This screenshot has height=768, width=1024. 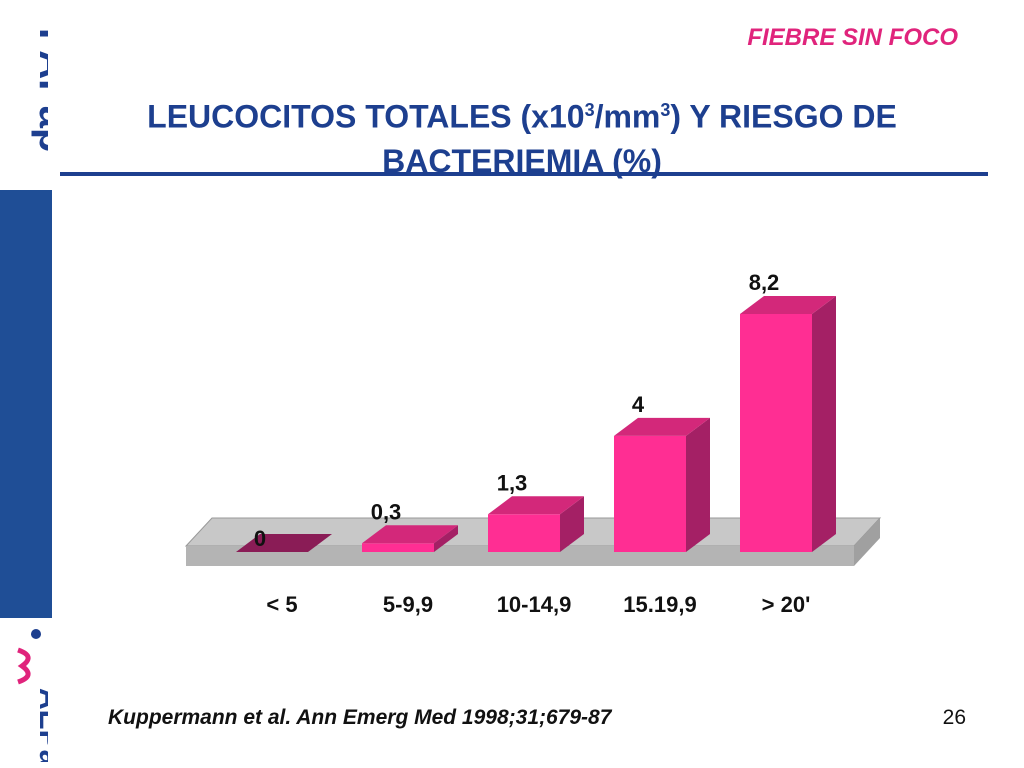 What do you see at coordinates (954, 717) in the screenshot?
I see `page-number: 26` at bounding box center [954, 717].